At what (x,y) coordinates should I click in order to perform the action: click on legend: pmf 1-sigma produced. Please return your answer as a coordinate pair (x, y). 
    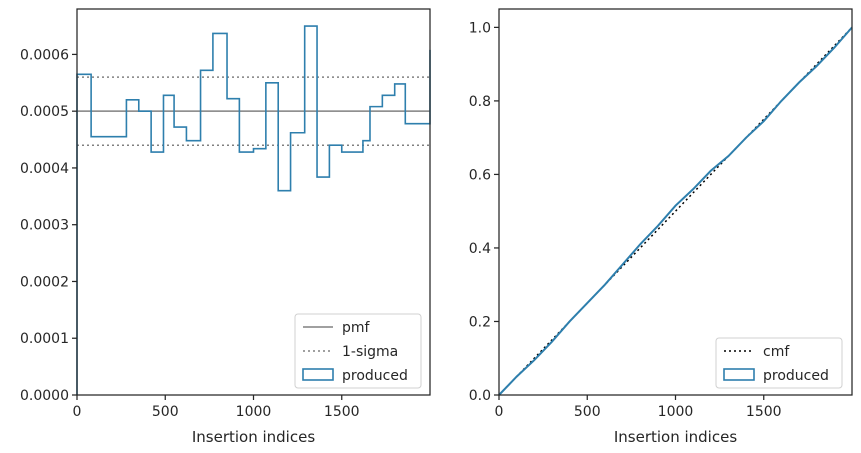
    Looking at the image, I should click on (358, 351).